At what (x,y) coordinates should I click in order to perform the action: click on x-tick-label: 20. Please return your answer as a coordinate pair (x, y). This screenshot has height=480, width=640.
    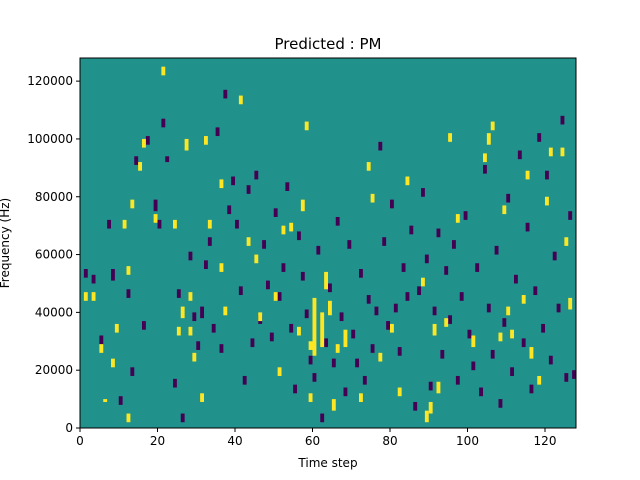
    Looking at the image, I should click on (157, 441).